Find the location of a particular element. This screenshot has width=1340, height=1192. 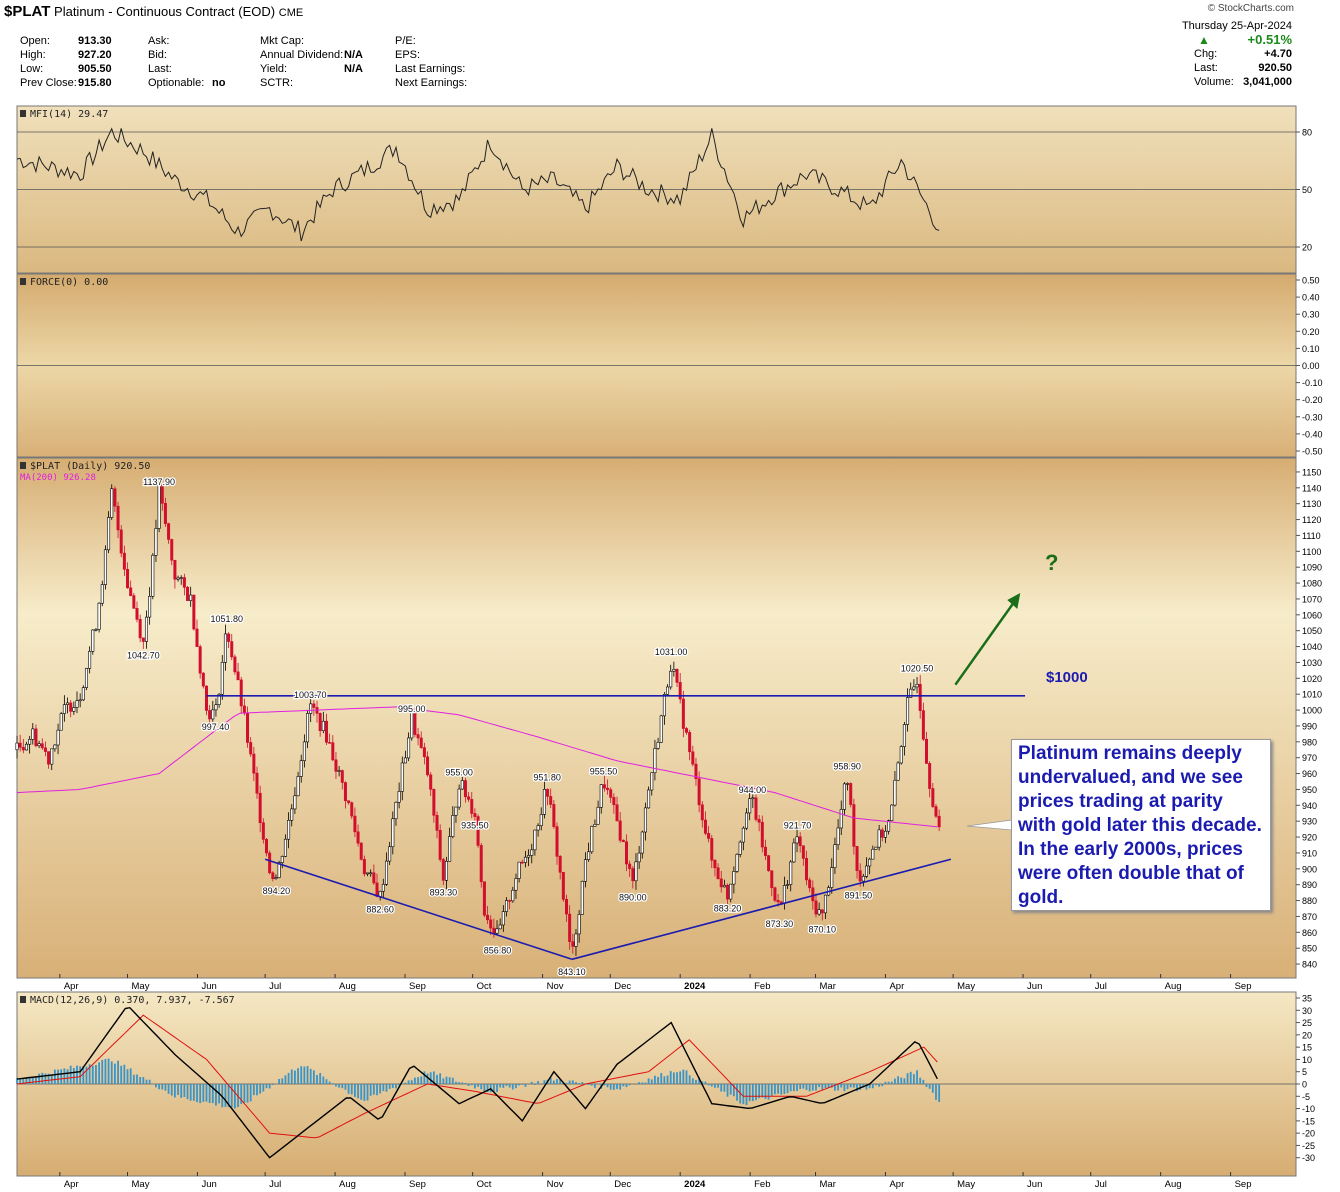

y-tick-label: 960 is located at coordinates (1309, 774).